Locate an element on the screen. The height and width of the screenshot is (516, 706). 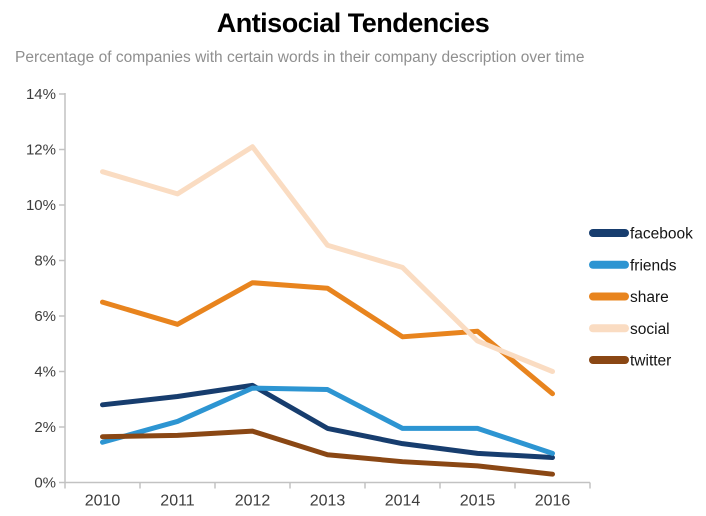
series-line-facebook is located at coordinates (327, 421).